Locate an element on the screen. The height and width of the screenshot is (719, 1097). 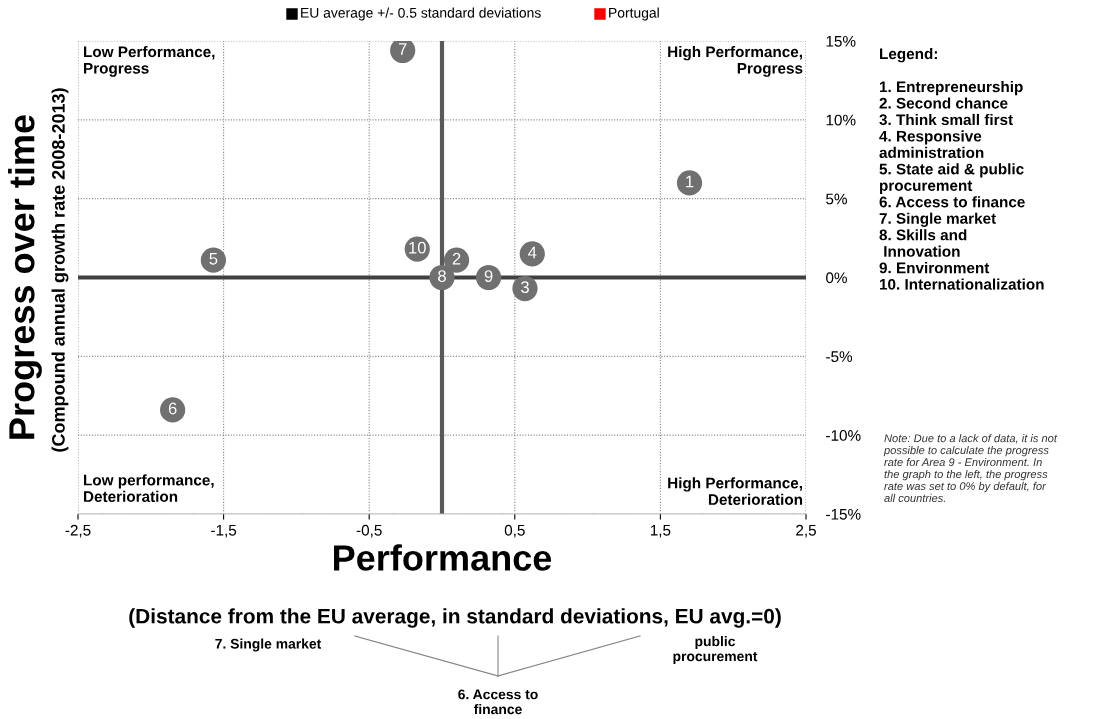
annotation: 5 is located at coordinates (213, 259).